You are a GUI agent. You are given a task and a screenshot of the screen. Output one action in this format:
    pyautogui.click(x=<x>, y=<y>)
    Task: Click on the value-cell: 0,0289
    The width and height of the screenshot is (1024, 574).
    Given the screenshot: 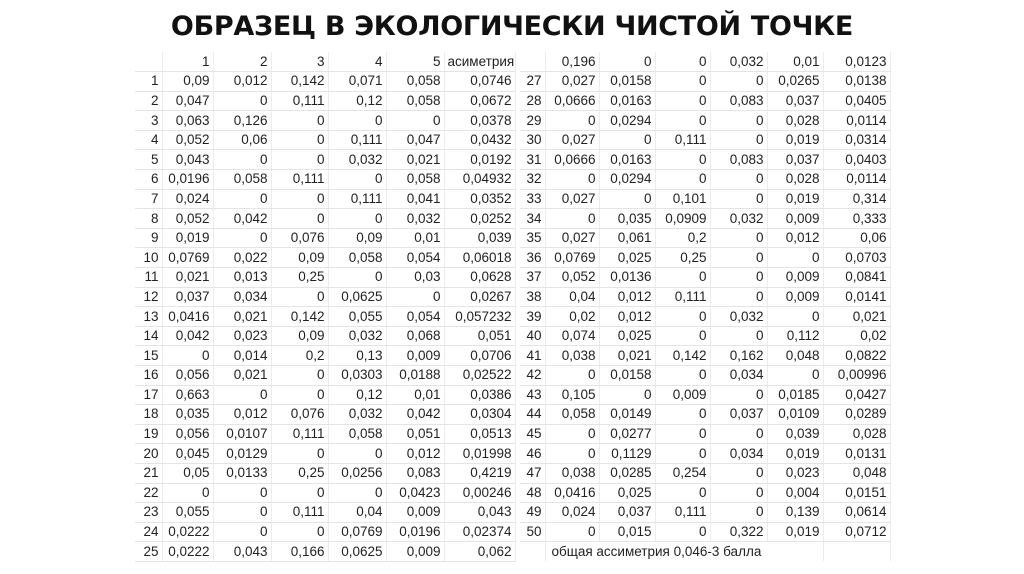 What is the action you would take?
    pyautogui.click(x=857, y=414)
    